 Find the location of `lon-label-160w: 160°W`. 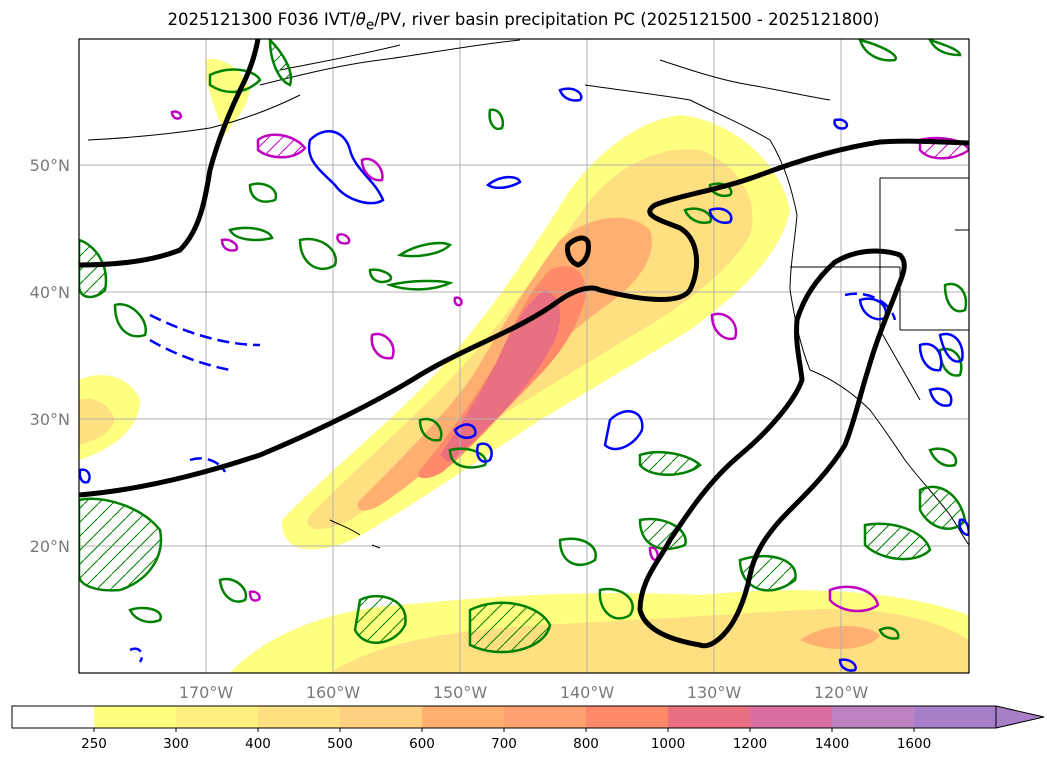

lon-label-160w: 160°W is located at coordinates (333, 692).